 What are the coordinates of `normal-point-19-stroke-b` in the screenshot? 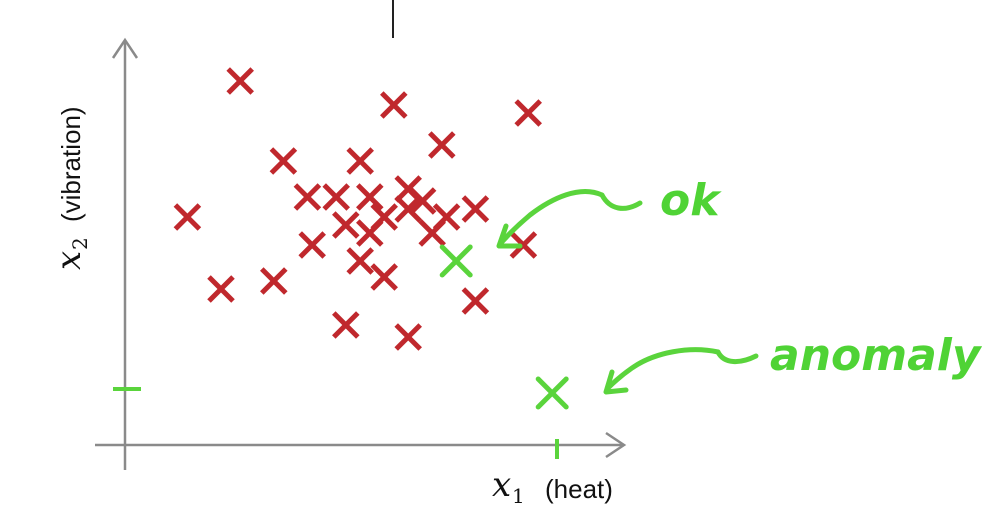 It's located at (432, 233).